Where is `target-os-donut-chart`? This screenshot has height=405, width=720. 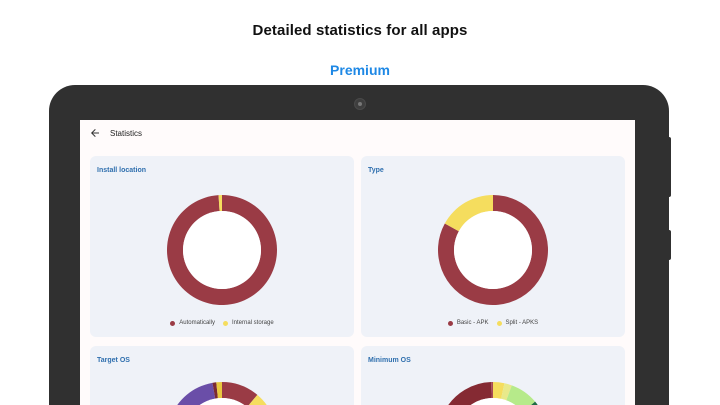 target-os-donut-chart is located at coordinates (222, 393).